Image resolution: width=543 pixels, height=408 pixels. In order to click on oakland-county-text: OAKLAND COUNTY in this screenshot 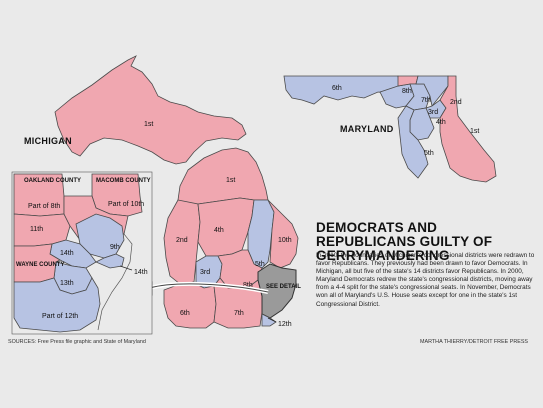, I will do `click(52, 181)`.